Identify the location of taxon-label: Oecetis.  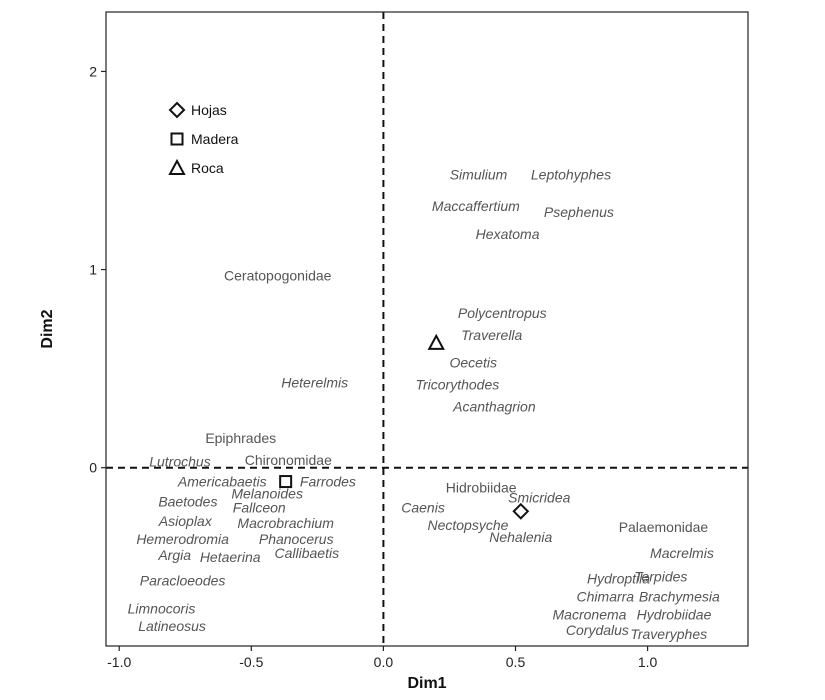
(473, 363).